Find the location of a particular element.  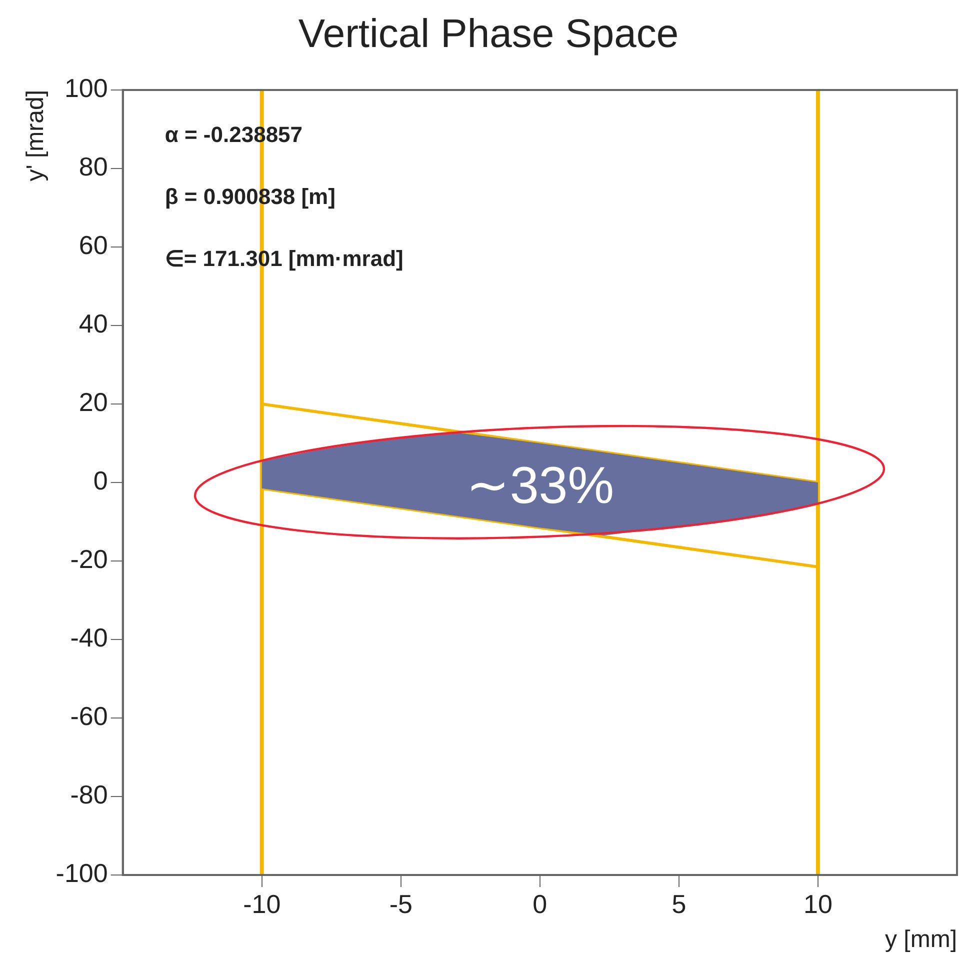

annotation: ∼33% is located at coordinates (540, 485).